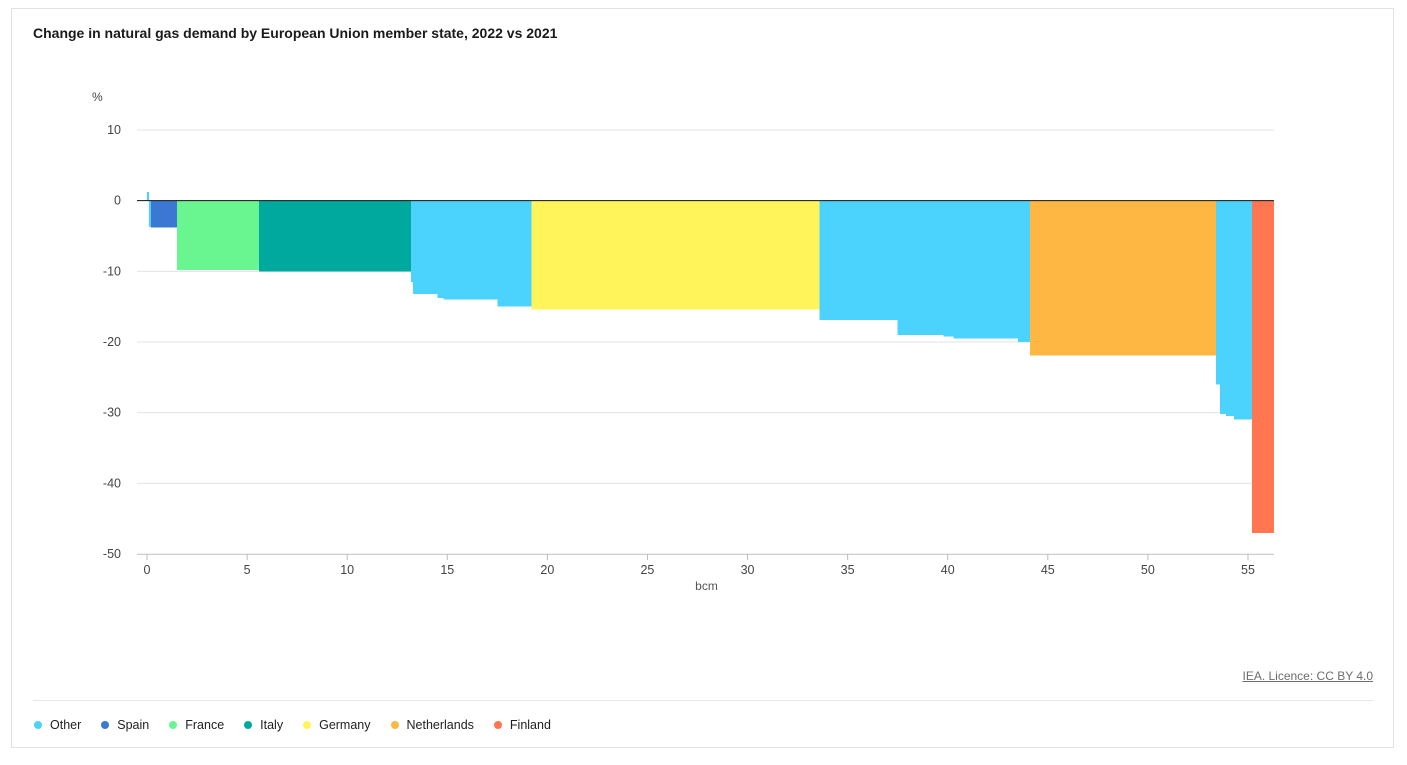 This screenshot has height=765, width=1407. I want to click on legend-divider, so click(703, 700).